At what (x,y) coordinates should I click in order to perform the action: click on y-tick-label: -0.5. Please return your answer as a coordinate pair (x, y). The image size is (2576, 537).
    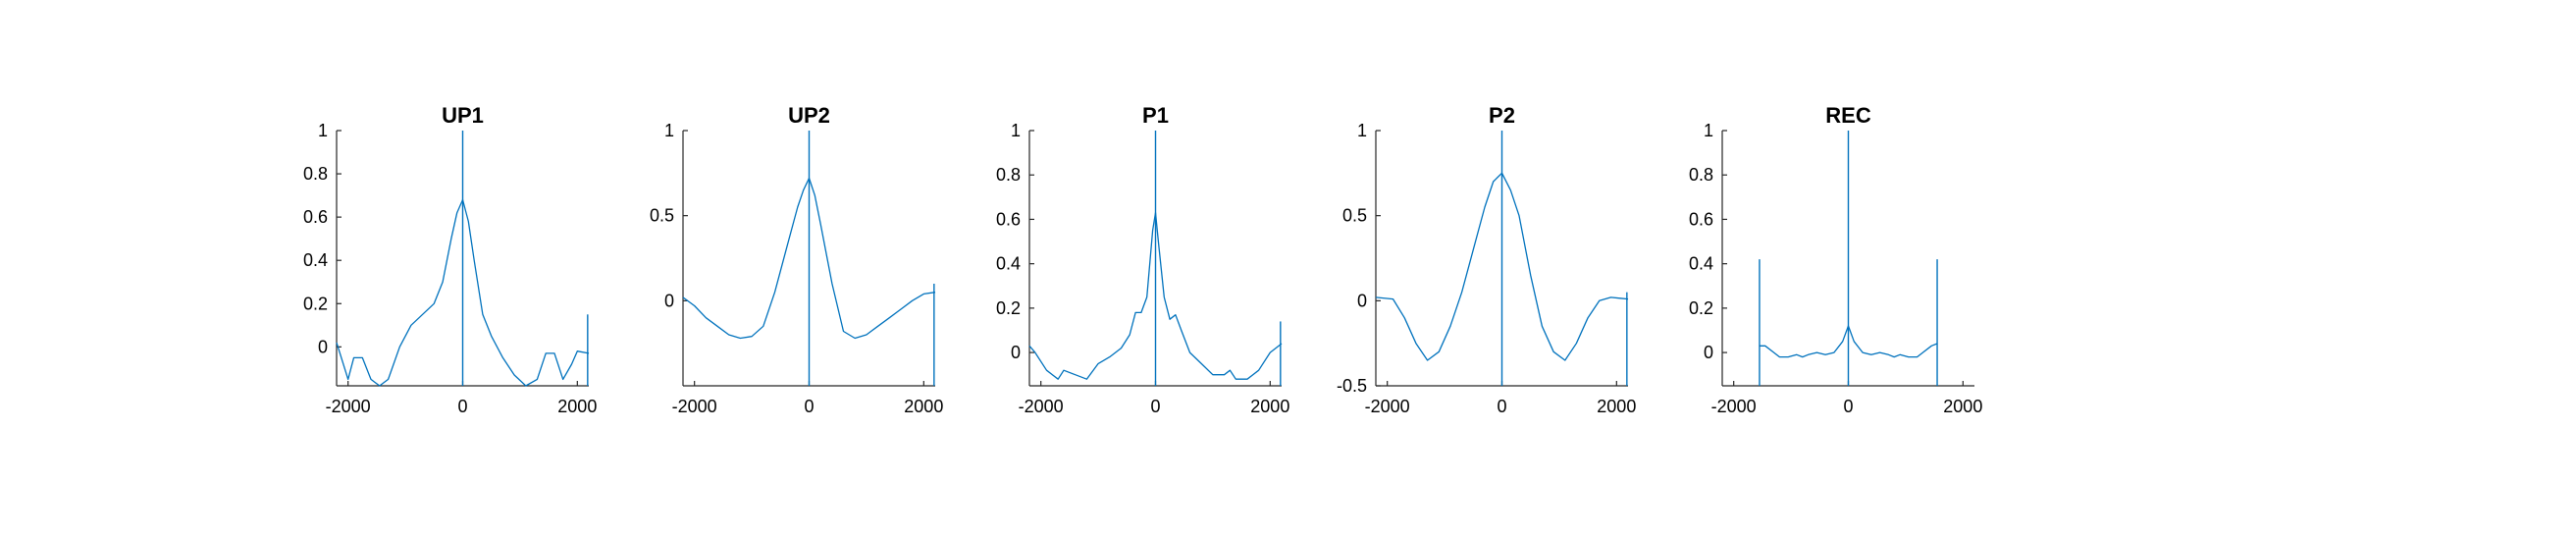
    Looking at the image, I should click on (1352, 386).